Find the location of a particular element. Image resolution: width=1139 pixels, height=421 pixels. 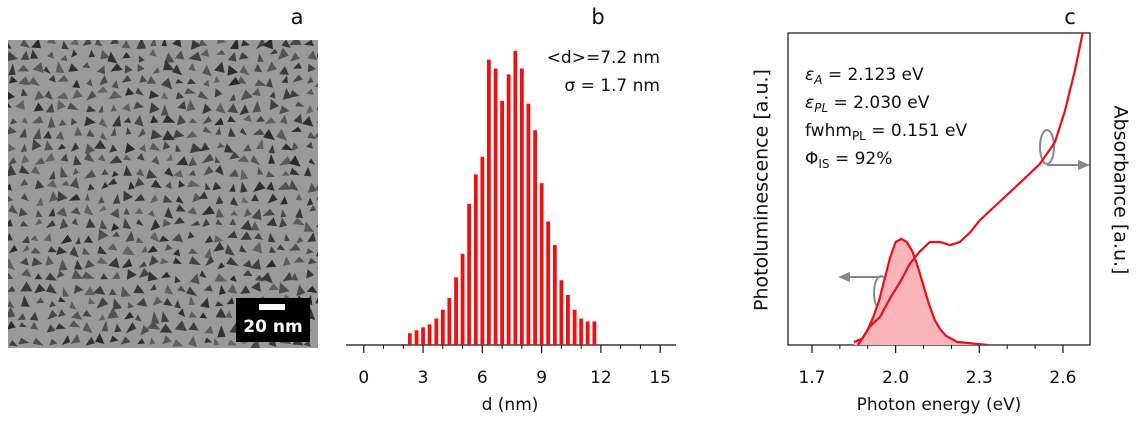

annotation-value: = 2.123 eV is located at coordinates (873, 75).